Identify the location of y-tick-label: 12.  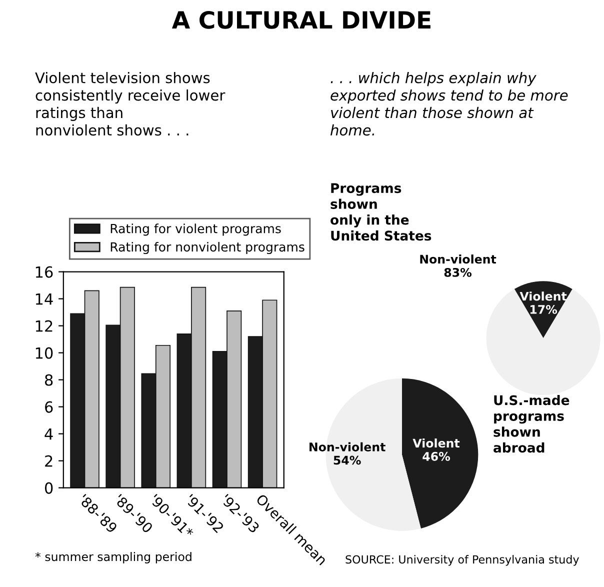
(44, 326).